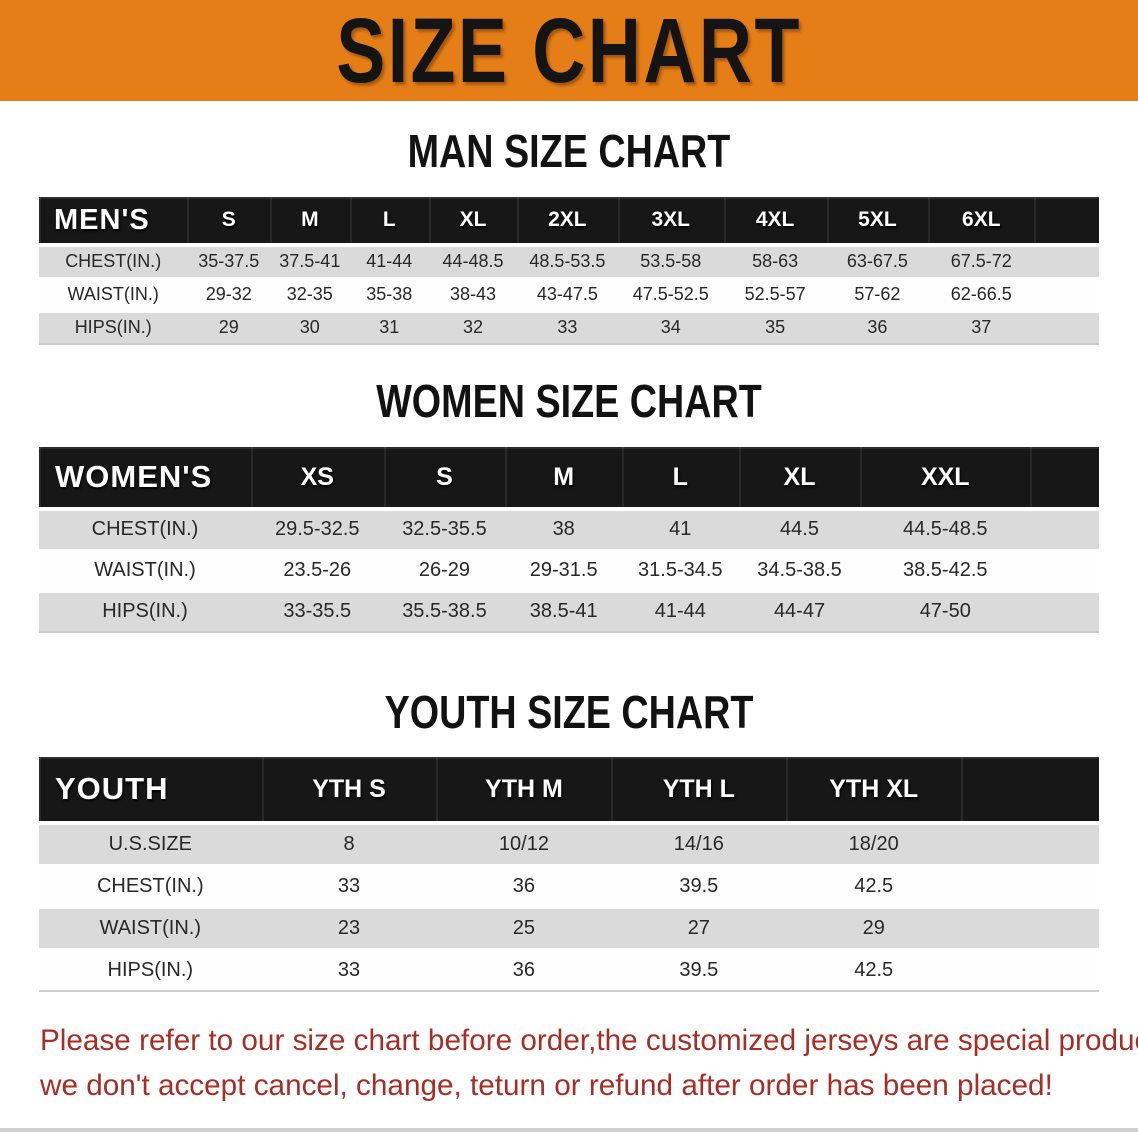 The height and width of the screenshot is (1132, 1138). What do you see at coordinates (799, 529) in the screenshot?
I see `value-cell: 44.5` at bounding box center [799, 529].